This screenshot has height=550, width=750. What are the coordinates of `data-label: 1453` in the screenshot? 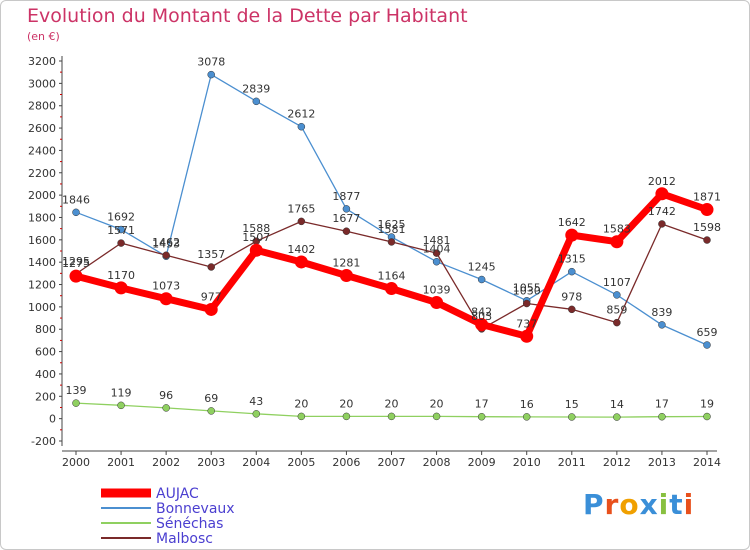 It's located at (166, 243).